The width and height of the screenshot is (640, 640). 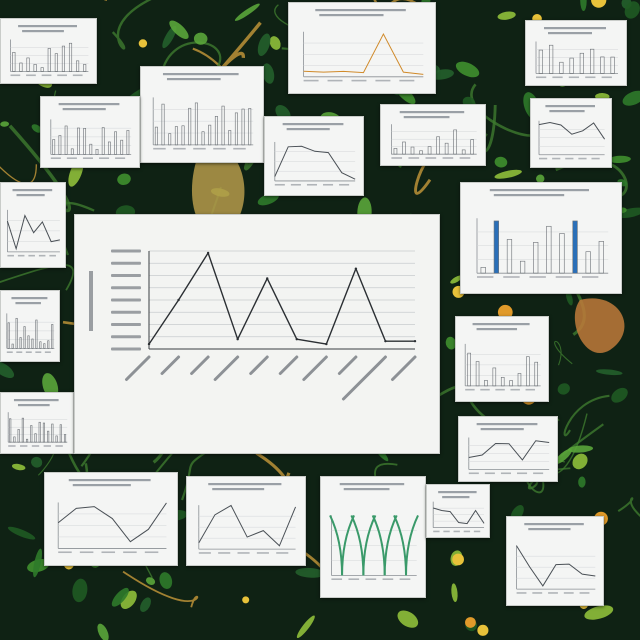 What do you see at coordinates (253, 325) in the screenshot?
I see `main-line-chart` at bounding box center [253, 325].